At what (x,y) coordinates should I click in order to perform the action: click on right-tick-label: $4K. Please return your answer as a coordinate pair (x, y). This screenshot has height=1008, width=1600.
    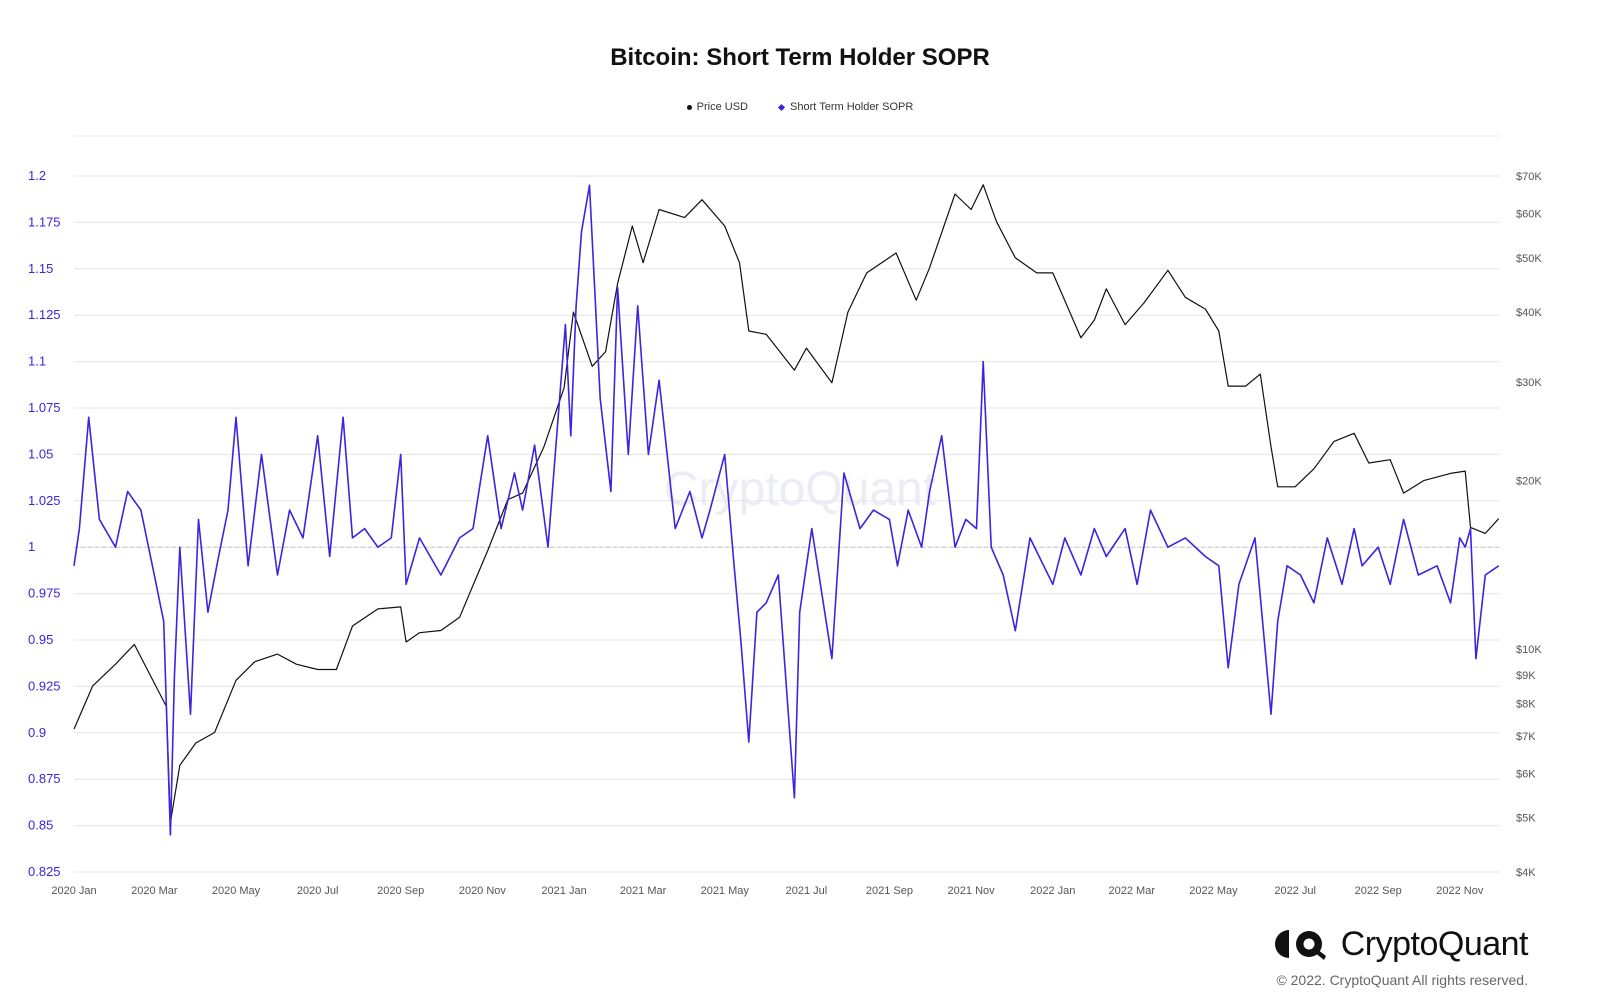
    Looking at the image, I should click on (1526, 873).